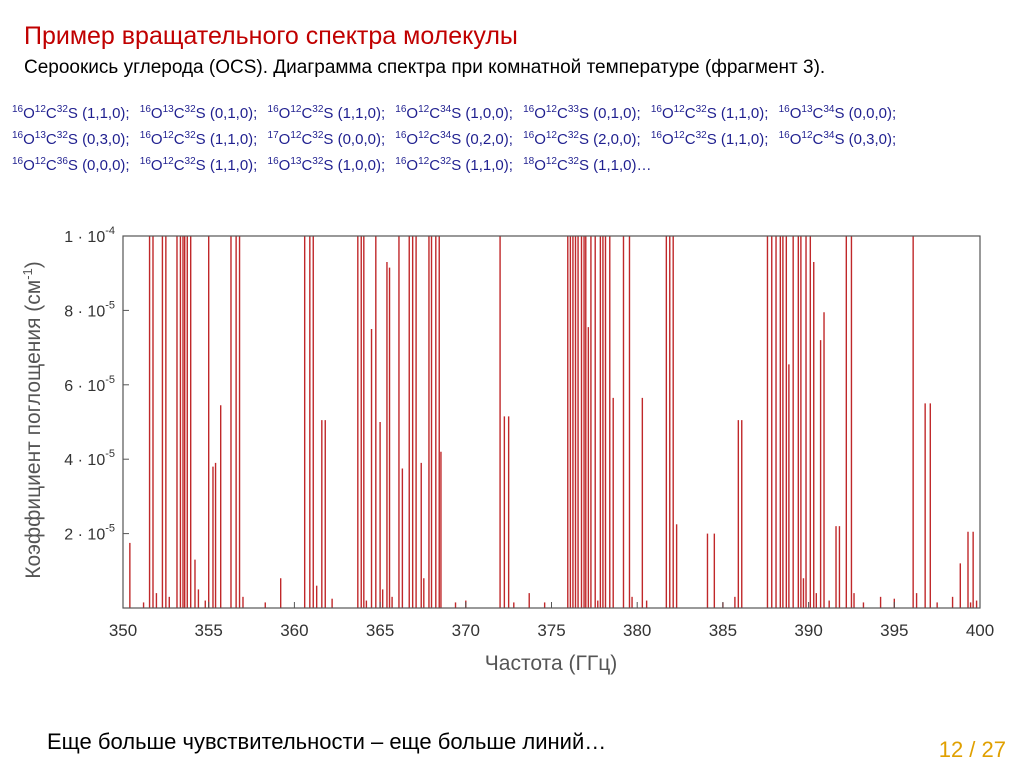 This screenshot has height=768, width=1024. Describe the element at coordinates (894, 630) in the screenshot. I see `x-tick-label: 395` at that location.